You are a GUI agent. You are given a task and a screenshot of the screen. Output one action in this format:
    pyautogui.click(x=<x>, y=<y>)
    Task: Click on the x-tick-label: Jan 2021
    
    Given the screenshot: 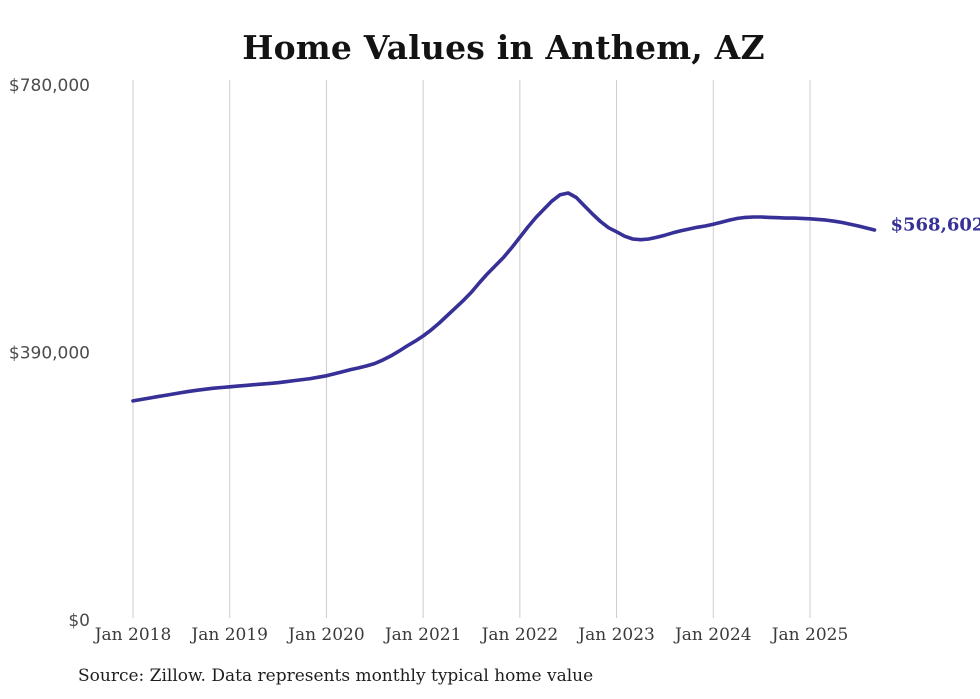 What is the action you would take?
    pyautogui.click(x=422, y=635)
    